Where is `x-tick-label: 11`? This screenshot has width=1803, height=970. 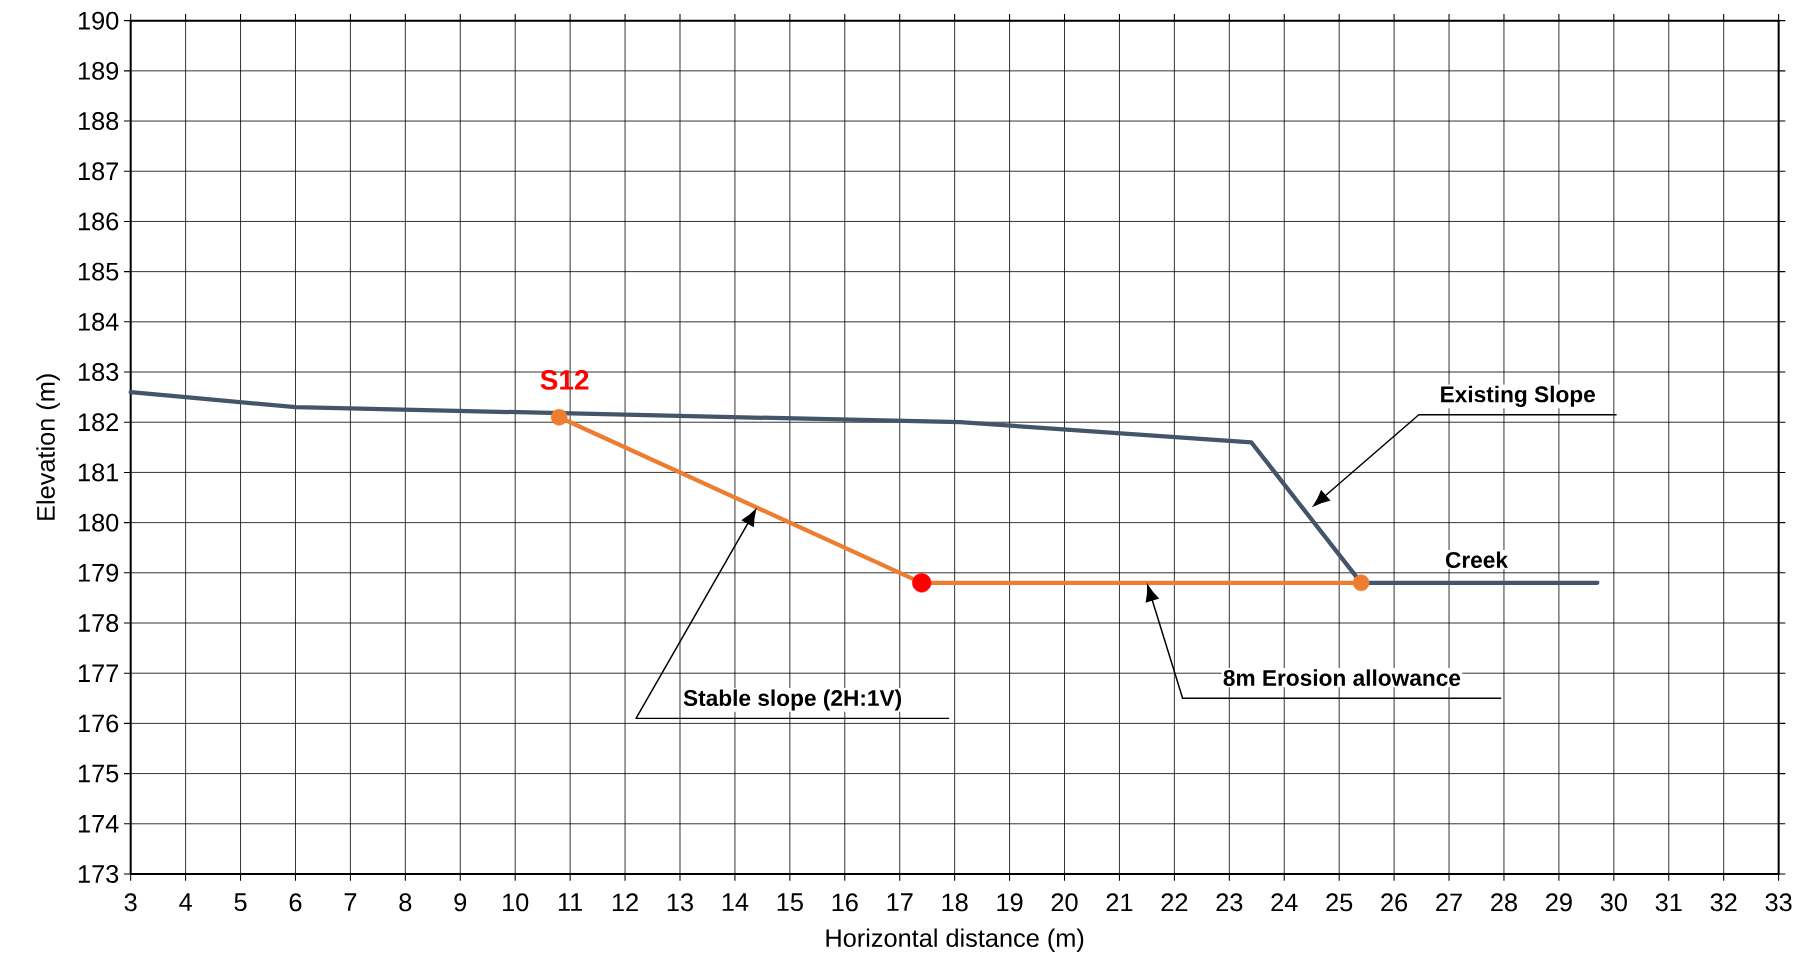
x-tick-label: 11 is located at coordinates (570, 902).